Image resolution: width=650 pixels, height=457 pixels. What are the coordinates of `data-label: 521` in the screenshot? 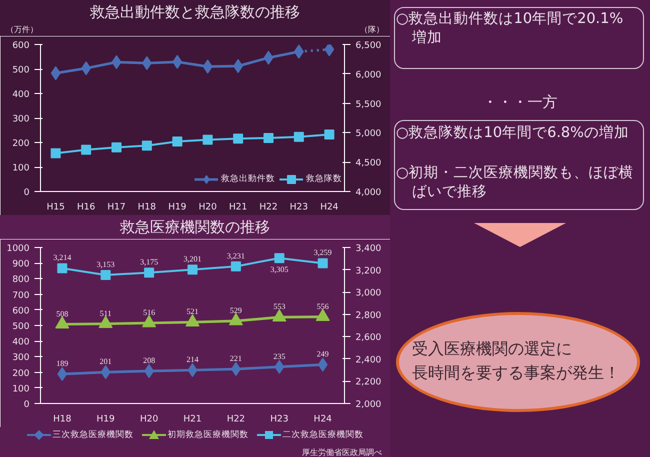 It's located at (192, 311).